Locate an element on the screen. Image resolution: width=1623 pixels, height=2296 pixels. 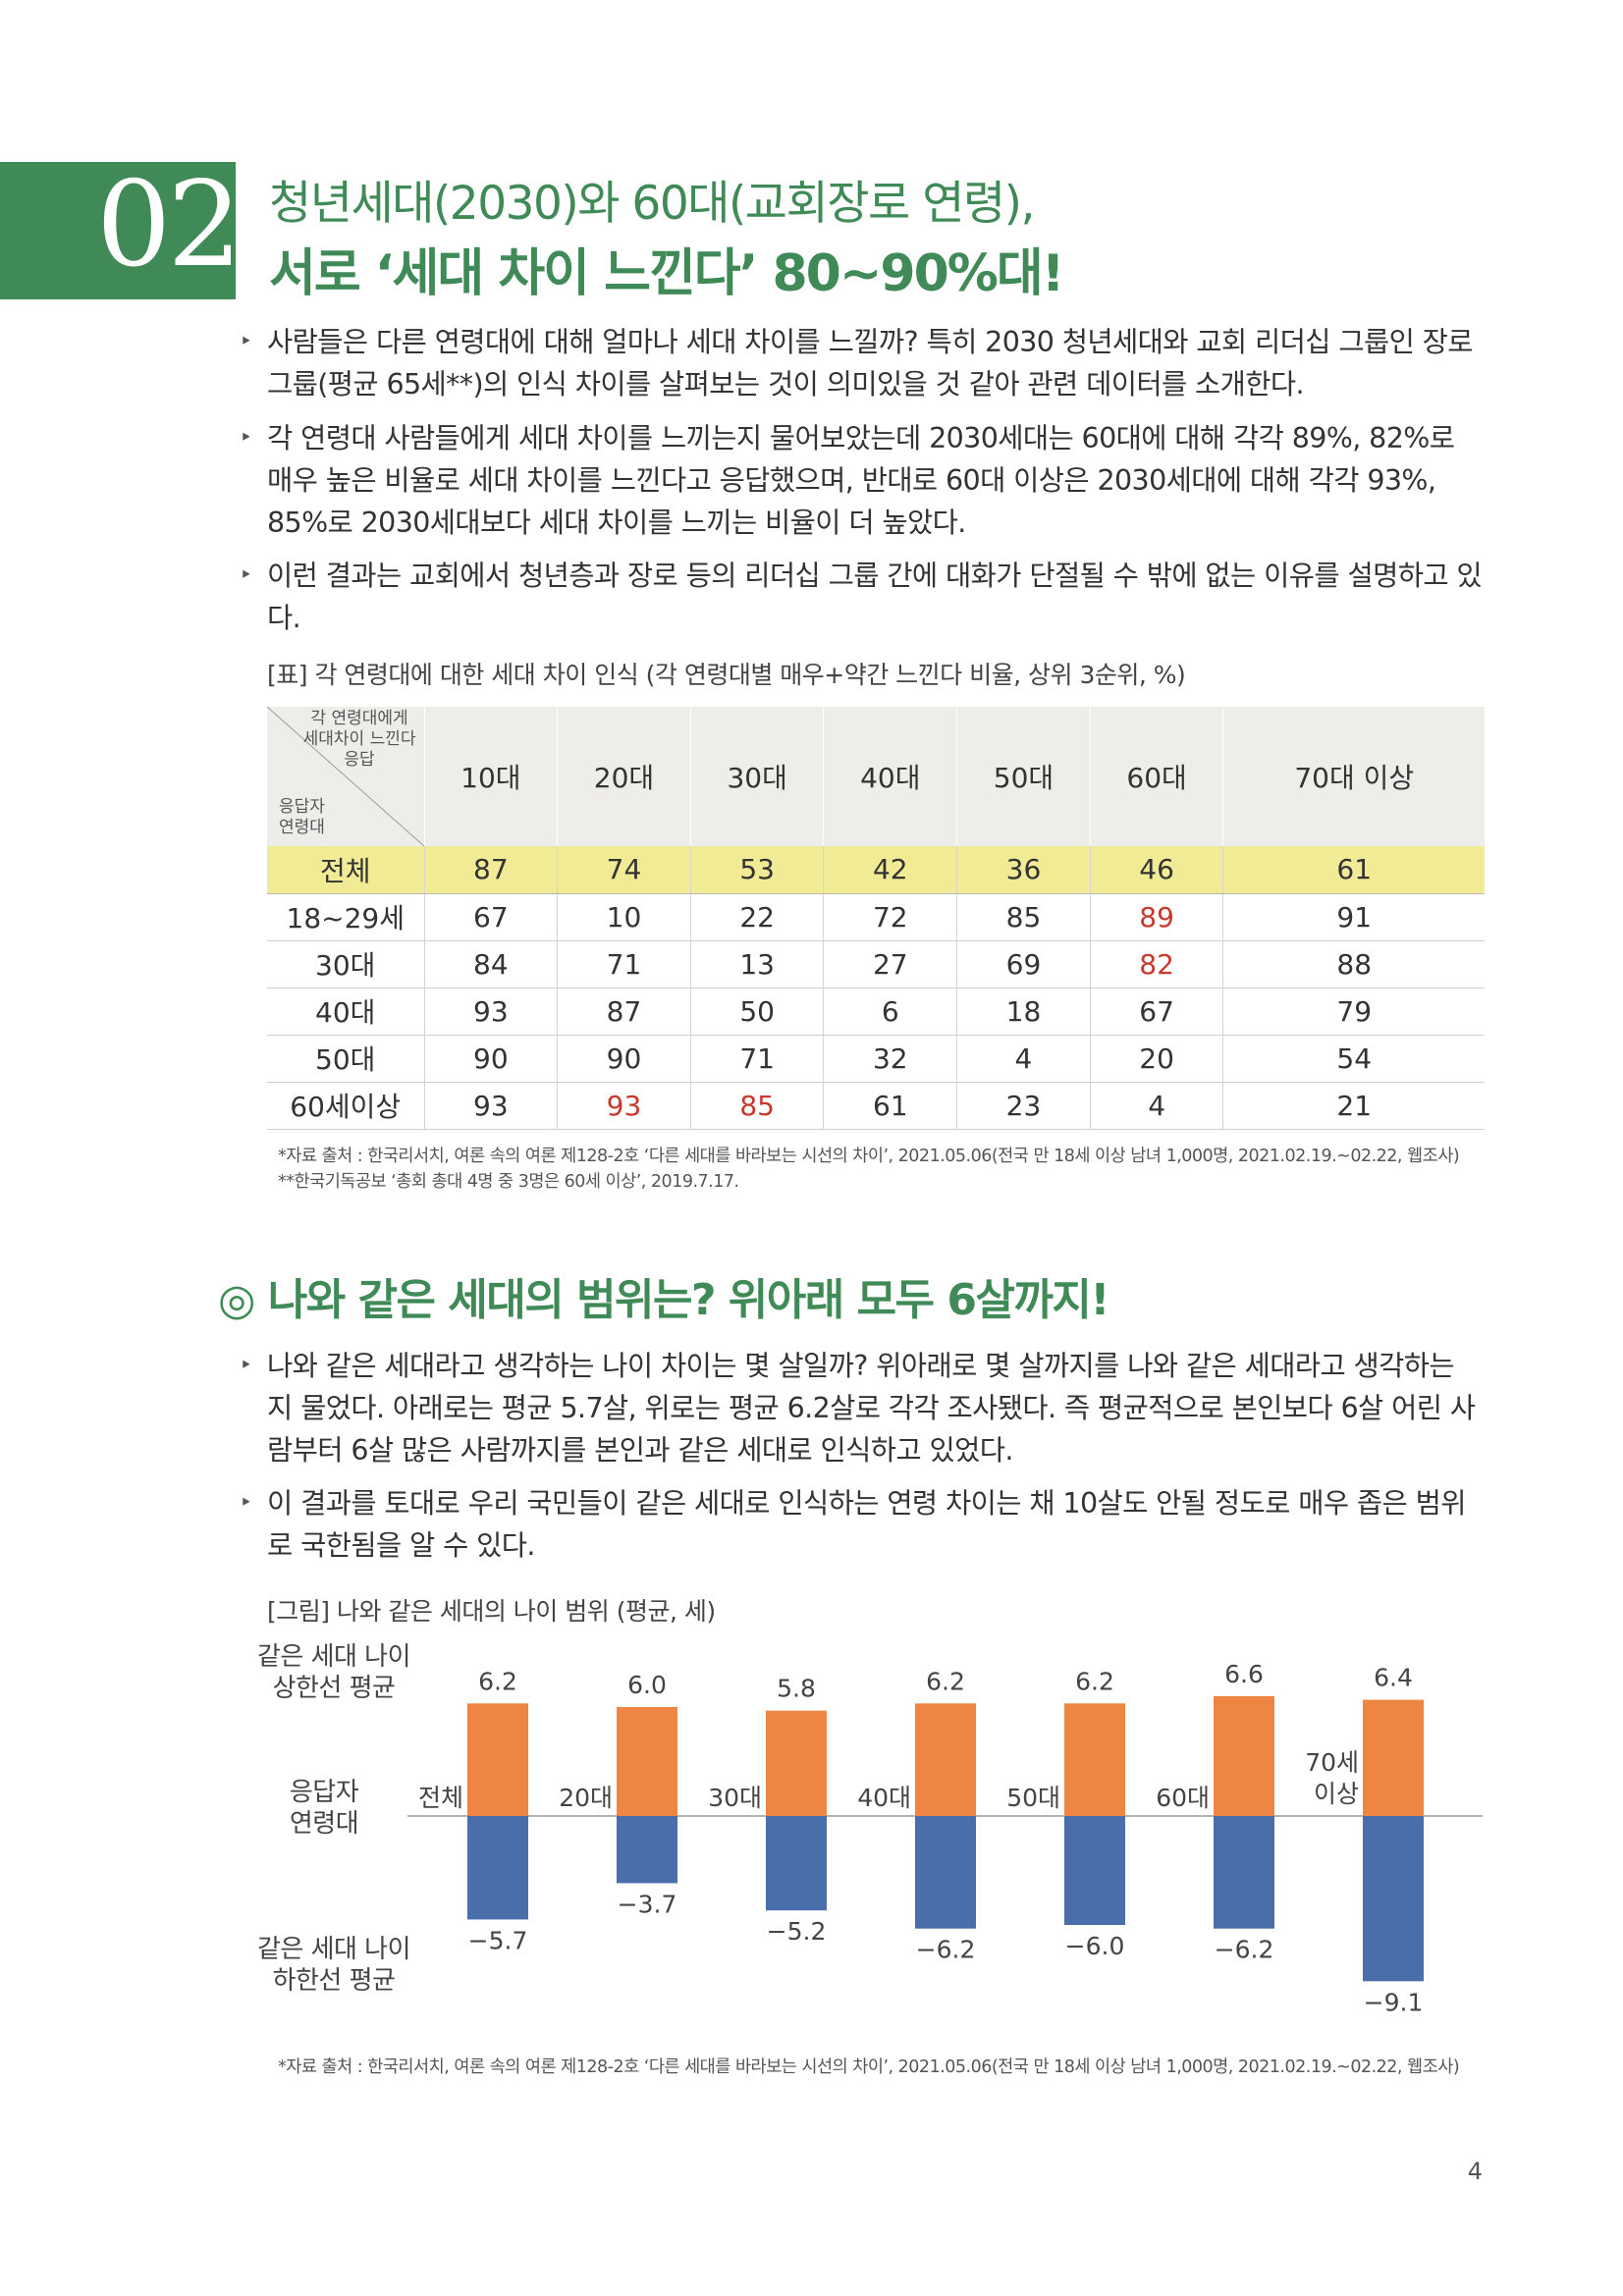
row-label: 60세이상 is located at coordinates (345, 1106).